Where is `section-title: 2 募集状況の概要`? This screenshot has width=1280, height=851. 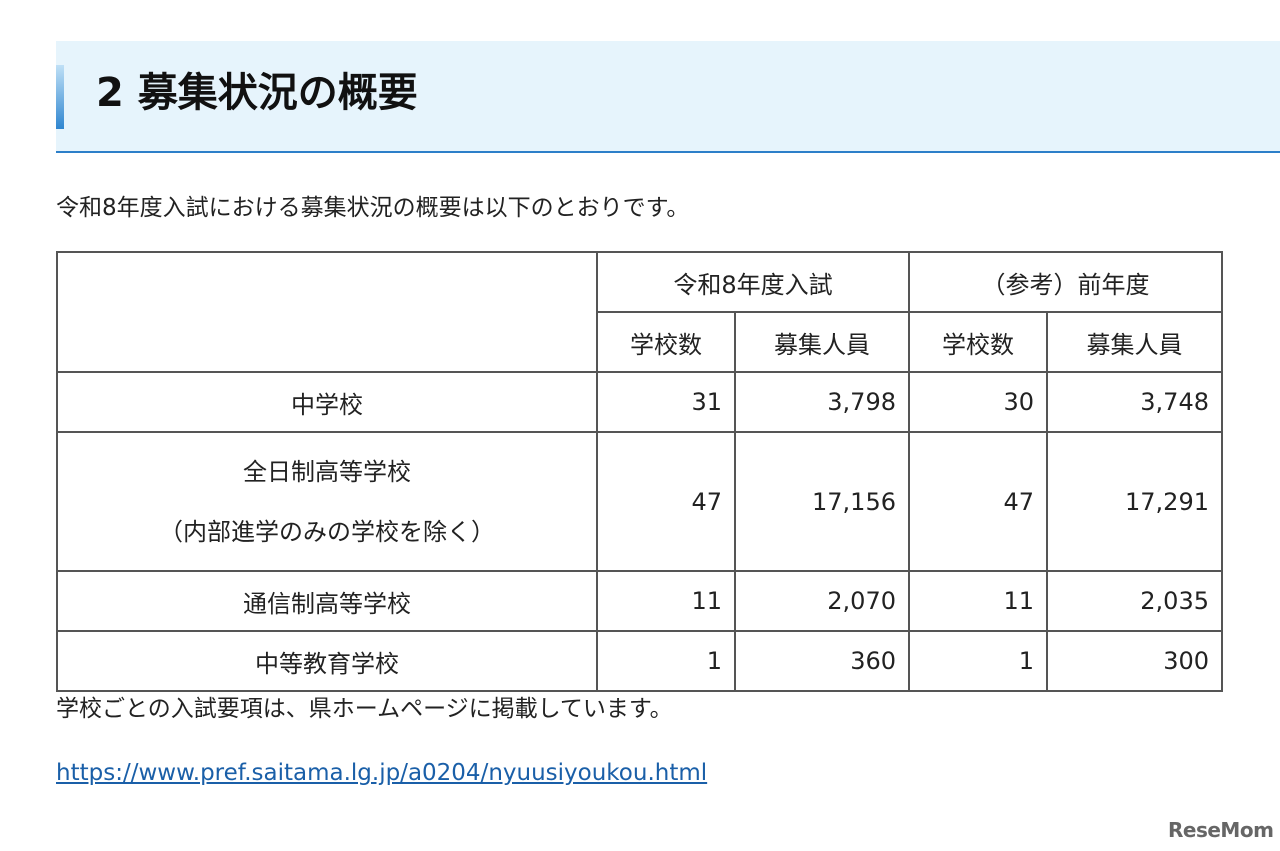
section-title: 2 募集状況の概要 is located at coordinates (257, 93).